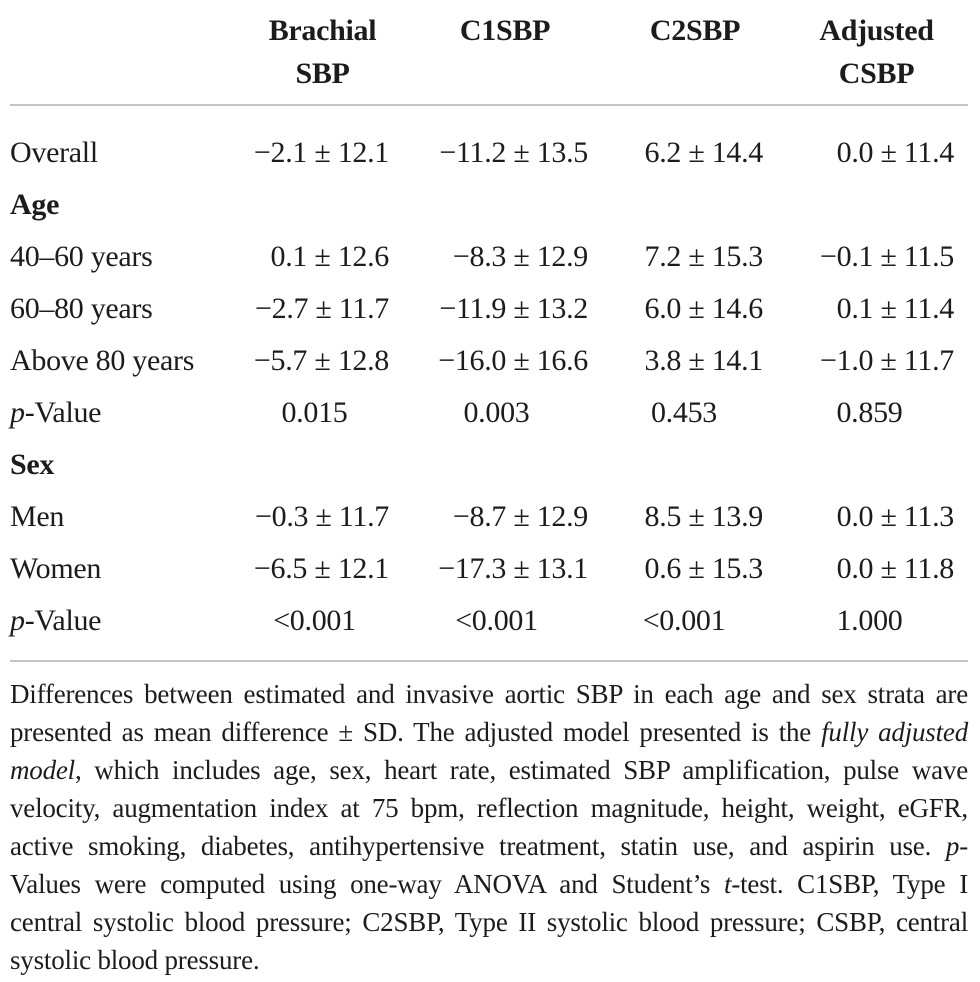  What do you see at coordinates (704, 308) in the screenshot?
I see `table-cell: 6.0 ± 14.6` at bounding box center [704, 308].